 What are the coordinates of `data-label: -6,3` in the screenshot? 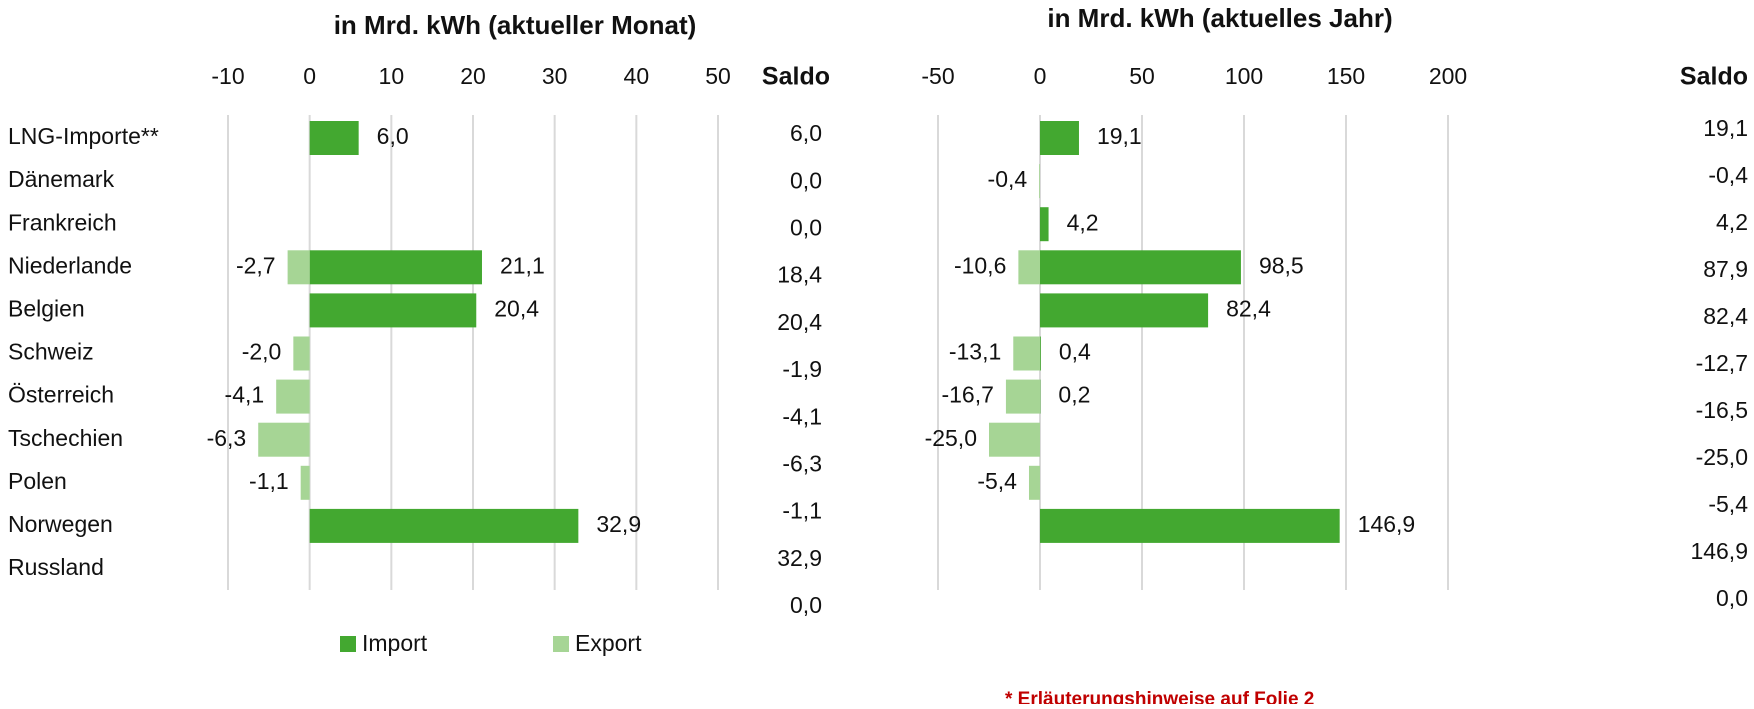 It's located at (227, 438).